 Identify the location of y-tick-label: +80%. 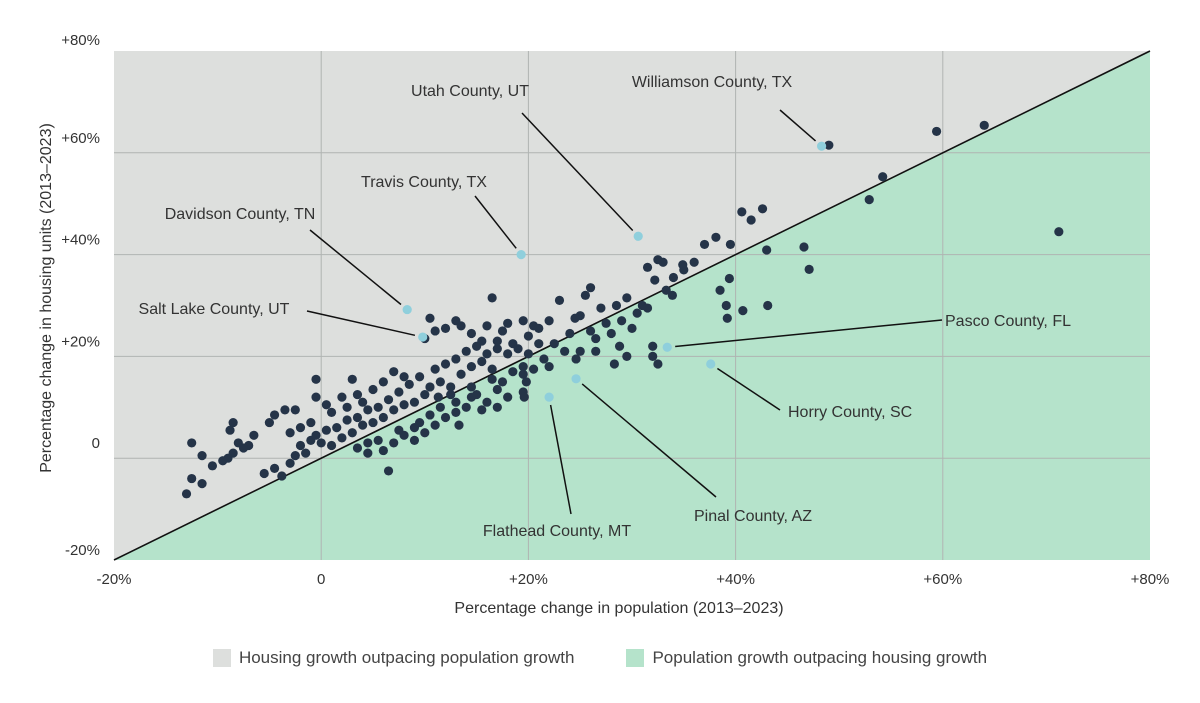
(80, 40).